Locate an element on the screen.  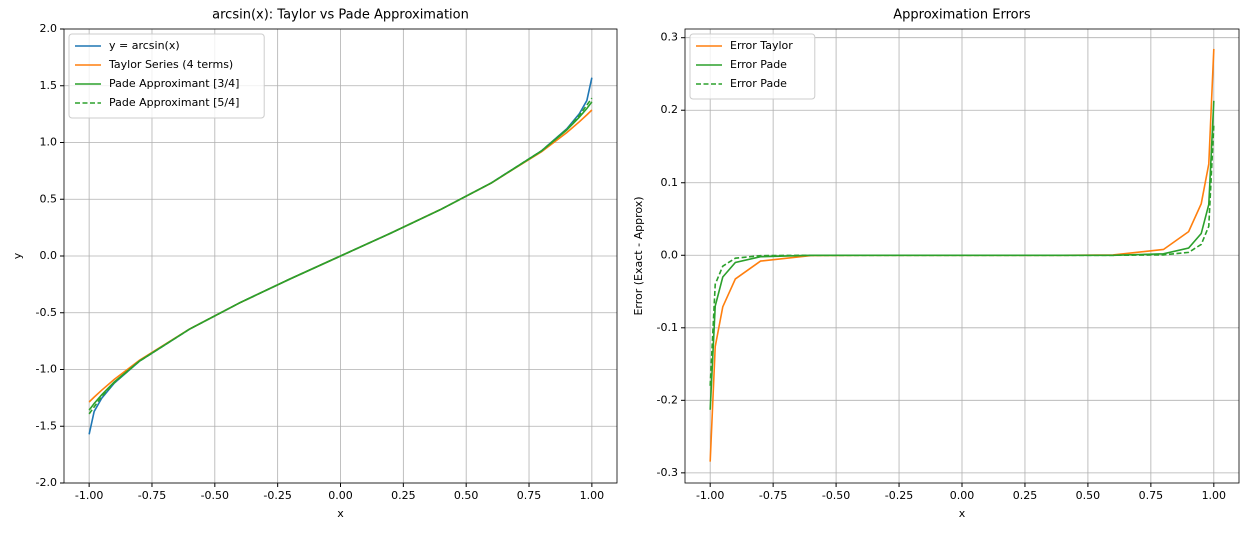
y-tick-label: 1.0 is located at coordinates (49, 142).